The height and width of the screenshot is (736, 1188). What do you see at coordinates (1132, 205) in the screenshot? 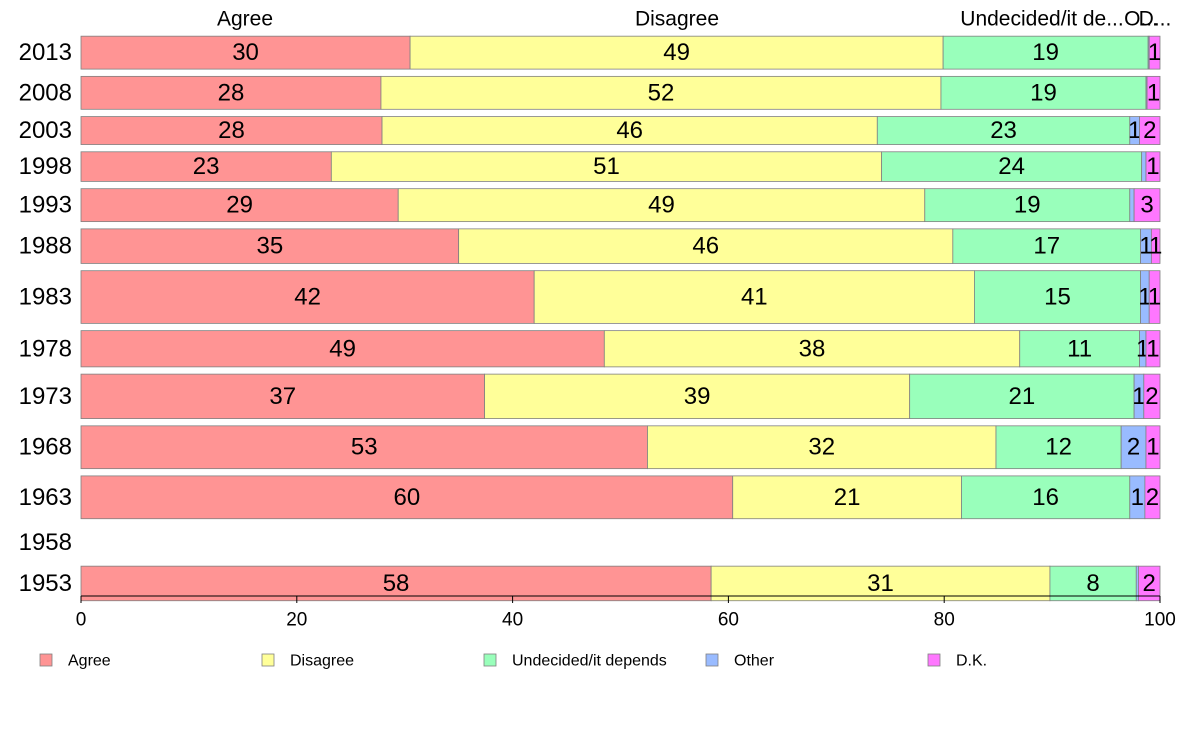
I see `bar-segment-1993-other` at bounding box center [1132, 205].